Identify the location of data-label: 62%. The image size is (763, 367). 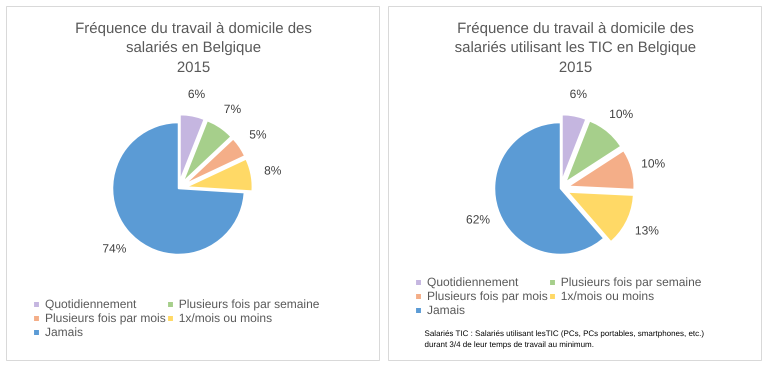
(478, 219).